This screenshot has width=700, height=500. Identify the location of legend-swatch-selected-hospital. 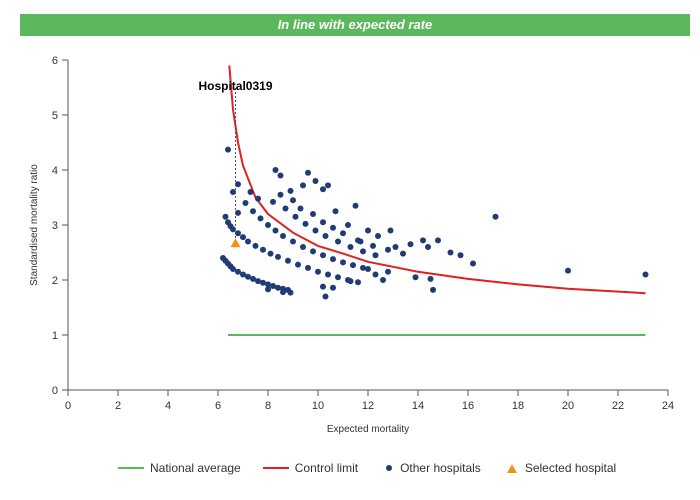
(511, 468).